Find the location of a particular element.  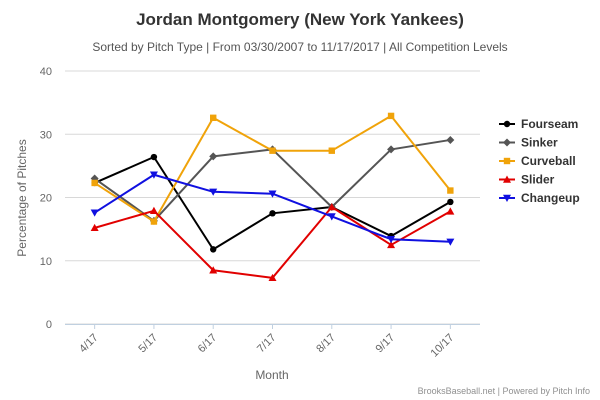

legend-marker-changeup is located at coordinates (507, 198).